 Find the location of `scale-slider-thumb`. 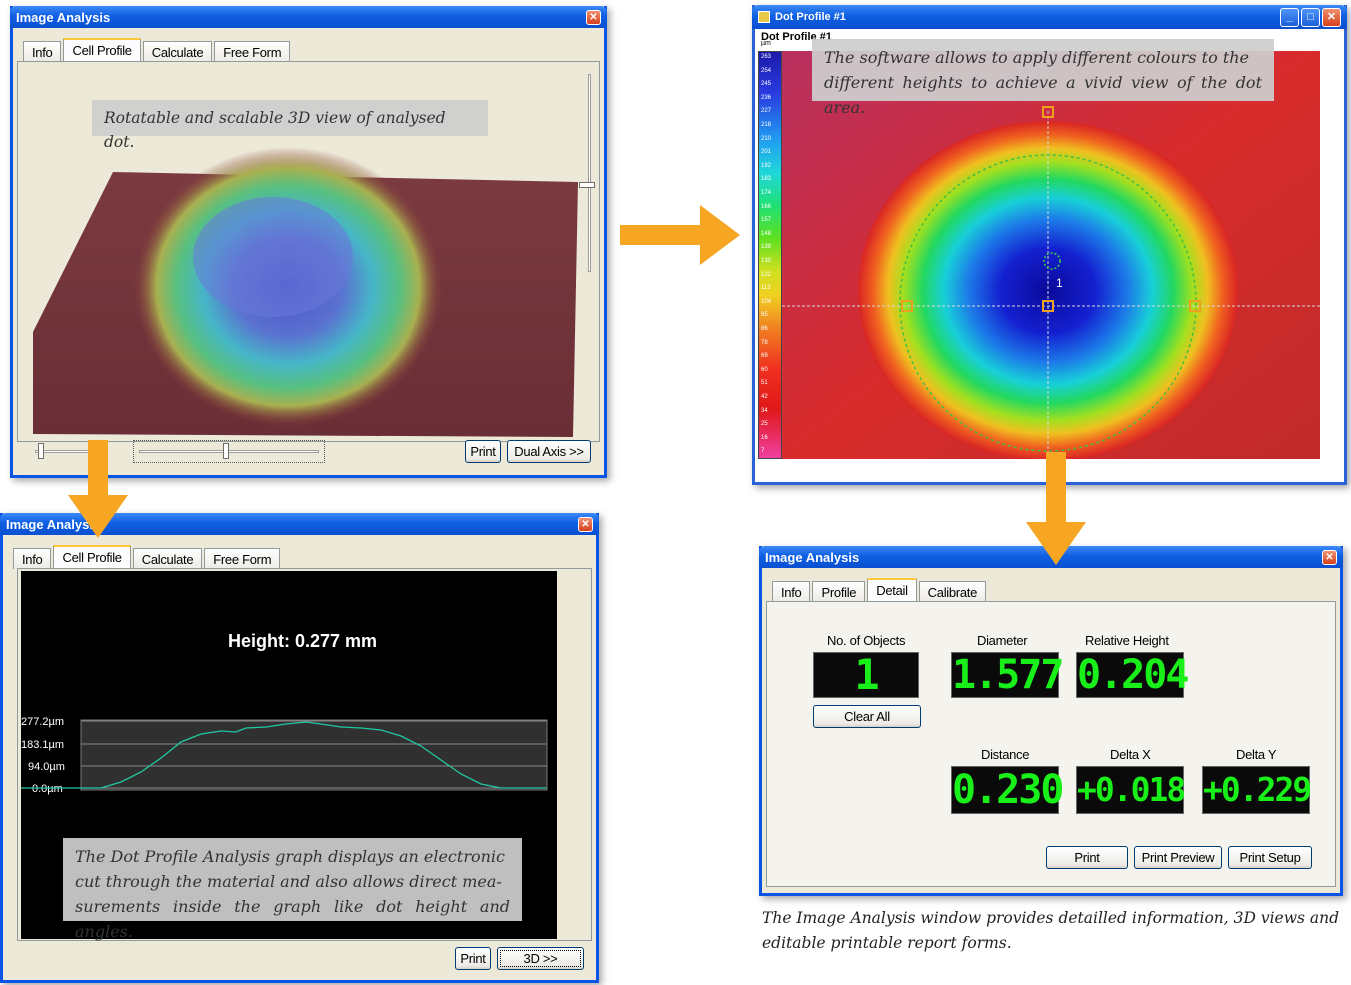

scale-slider-thumb is located at coordinates (226, 451).